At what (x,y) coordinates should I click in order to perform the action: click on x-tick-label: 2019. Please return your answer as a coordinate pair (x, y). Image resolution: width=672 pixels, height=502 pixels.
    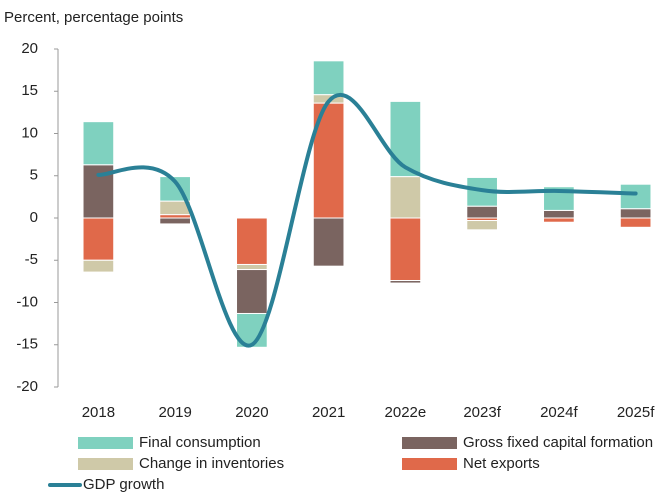
    Looking at the image, I should click on (174, 412).